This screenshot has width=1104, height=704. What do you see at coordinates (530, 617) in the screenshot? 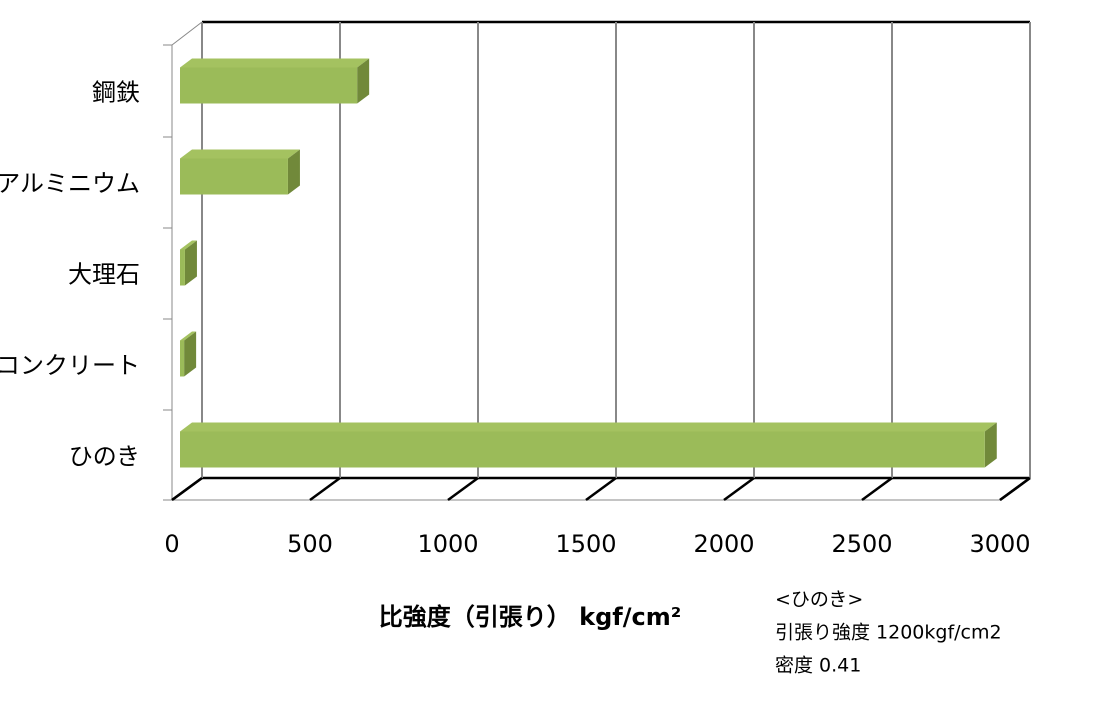
I see `x-axis-title: 比強度（引張り） kgf/cm²` at bounding box center [530, 617].